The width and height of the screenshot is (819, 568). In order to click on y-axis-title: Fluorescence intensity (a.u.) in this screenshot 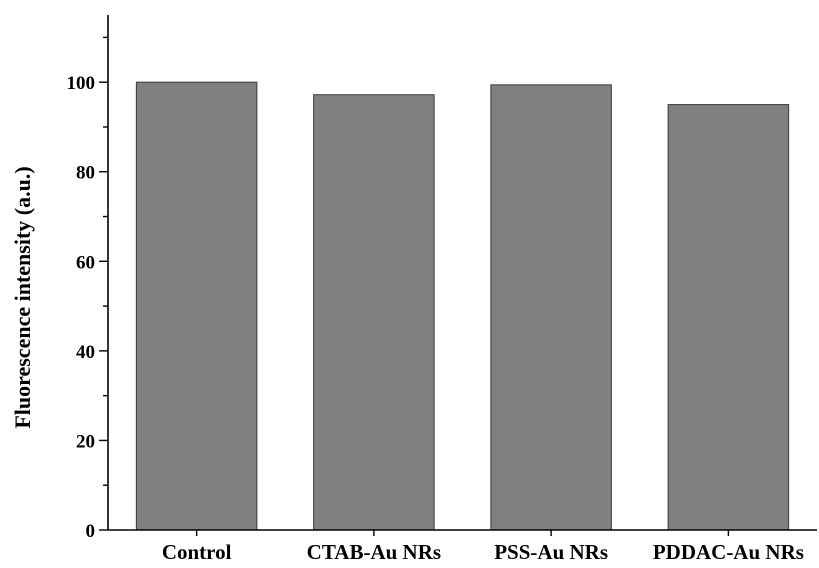, I will do `click(22, 297)`.